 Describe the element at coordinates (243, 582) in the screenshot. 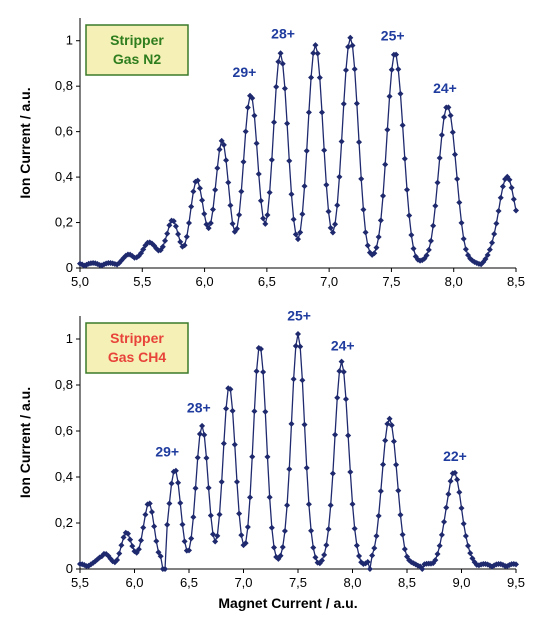

I see `x-tick-label: 7,0` at that location.